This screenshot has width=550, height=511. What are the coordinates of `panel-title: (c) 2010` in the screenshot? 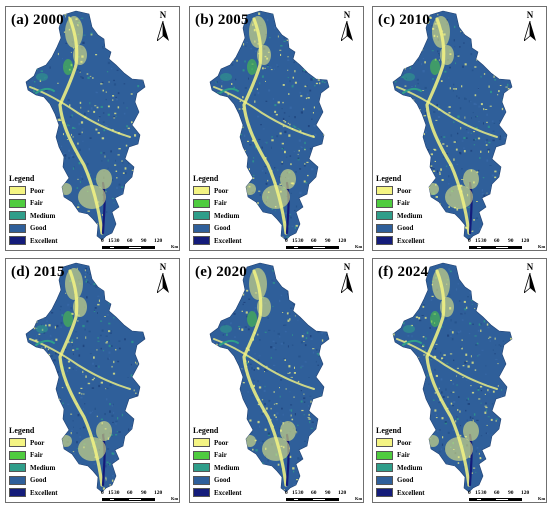 It's located at (404, 20).